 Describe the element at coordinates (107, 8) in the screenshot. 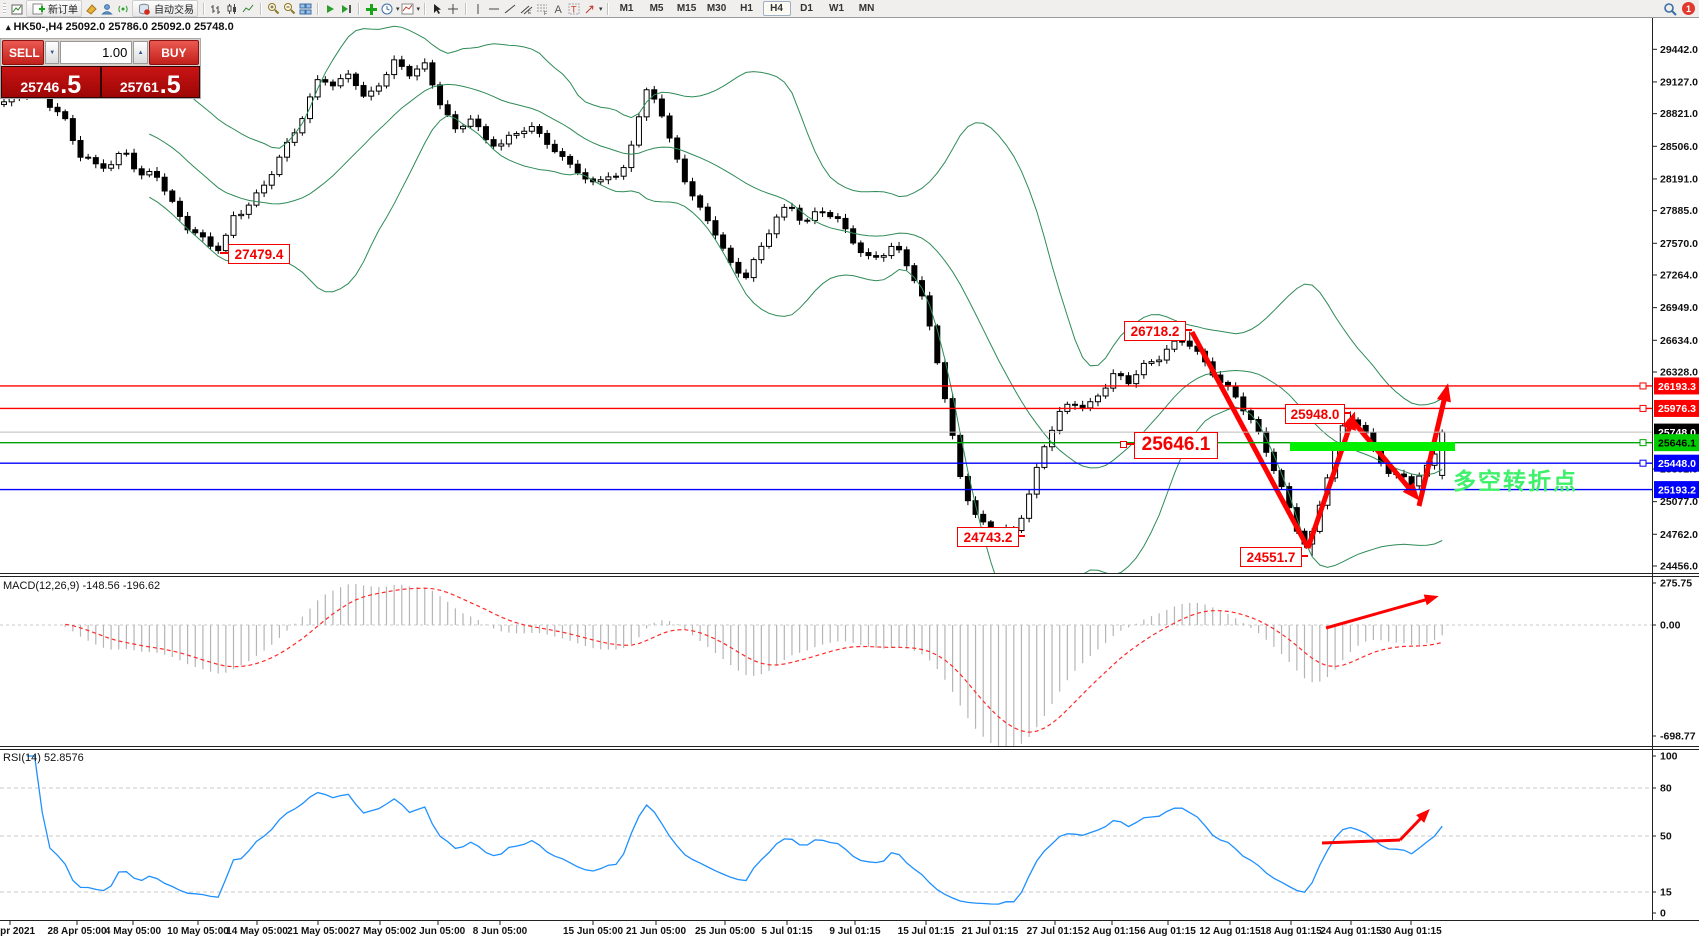

I see `profile-icon` at that location.